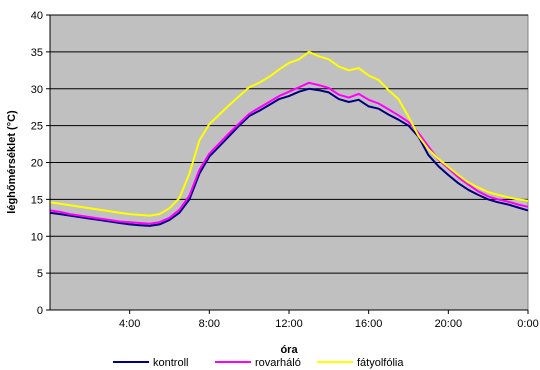 This screenshot has height=370, width=540. I want to click on legend: kontroll rovarháló fátyolfólia, so click(258, 363).